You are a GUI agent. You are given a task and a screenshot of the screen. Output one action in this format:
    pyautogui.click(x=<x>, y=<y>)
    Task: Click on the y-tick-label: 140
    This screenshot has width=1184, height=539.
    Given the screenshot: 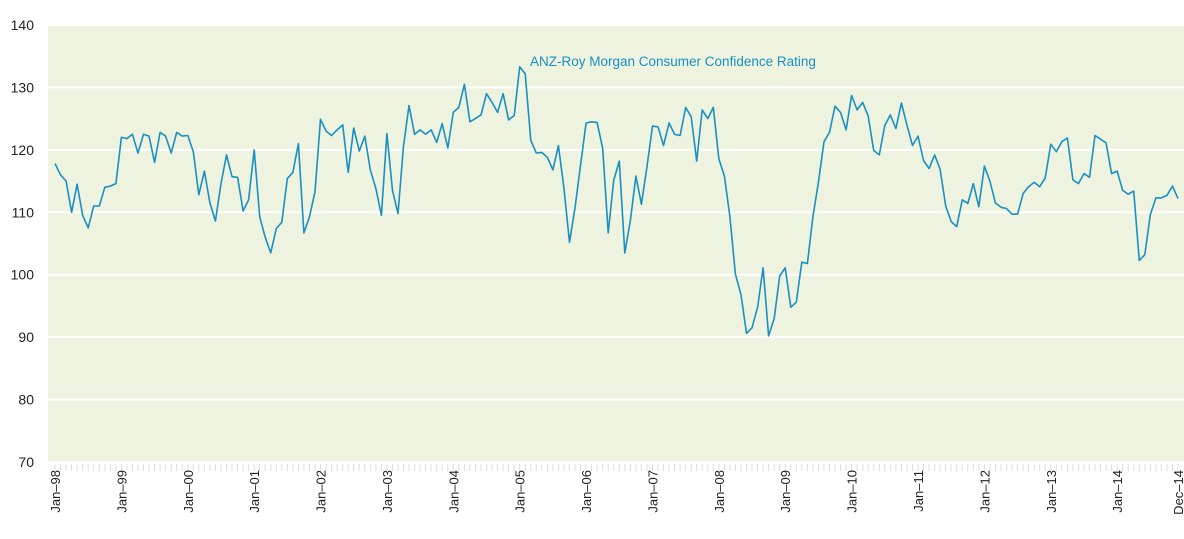 What is the action you would take?
    pyautogui.click(x=23, y=25)
    